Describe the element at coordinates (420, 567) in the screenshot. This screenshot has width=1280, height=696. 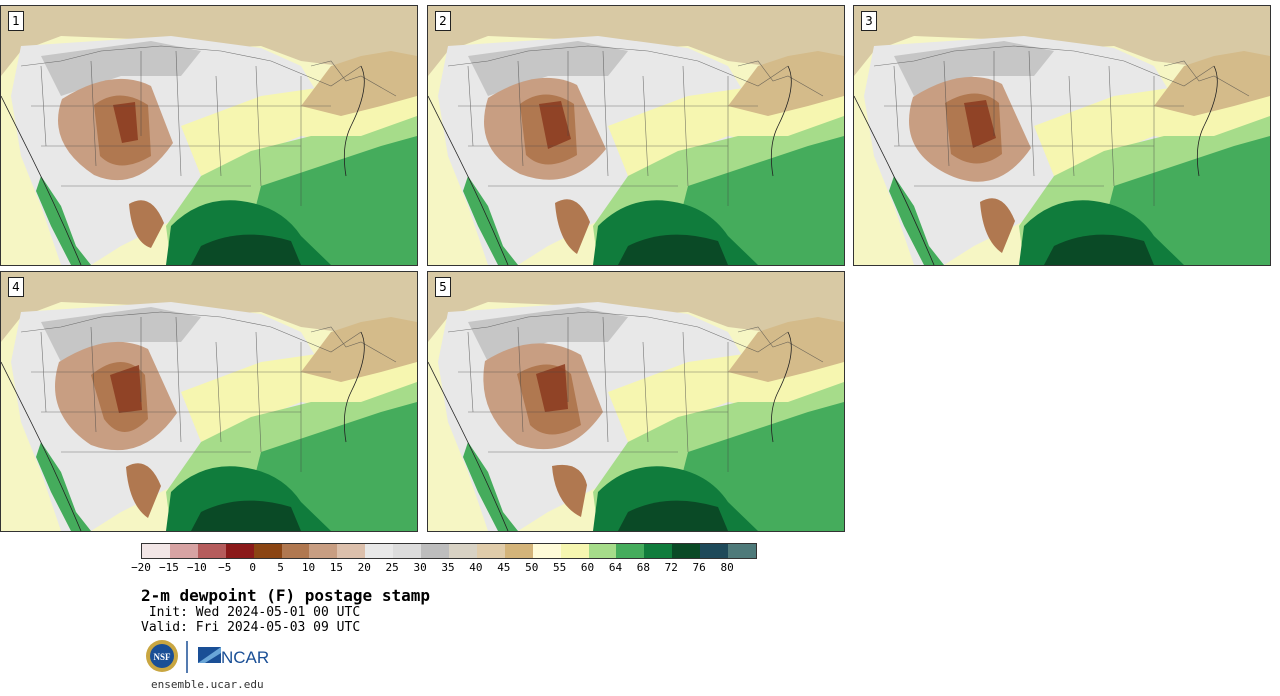
I see `colorbar-tick-label: 30` at that location.